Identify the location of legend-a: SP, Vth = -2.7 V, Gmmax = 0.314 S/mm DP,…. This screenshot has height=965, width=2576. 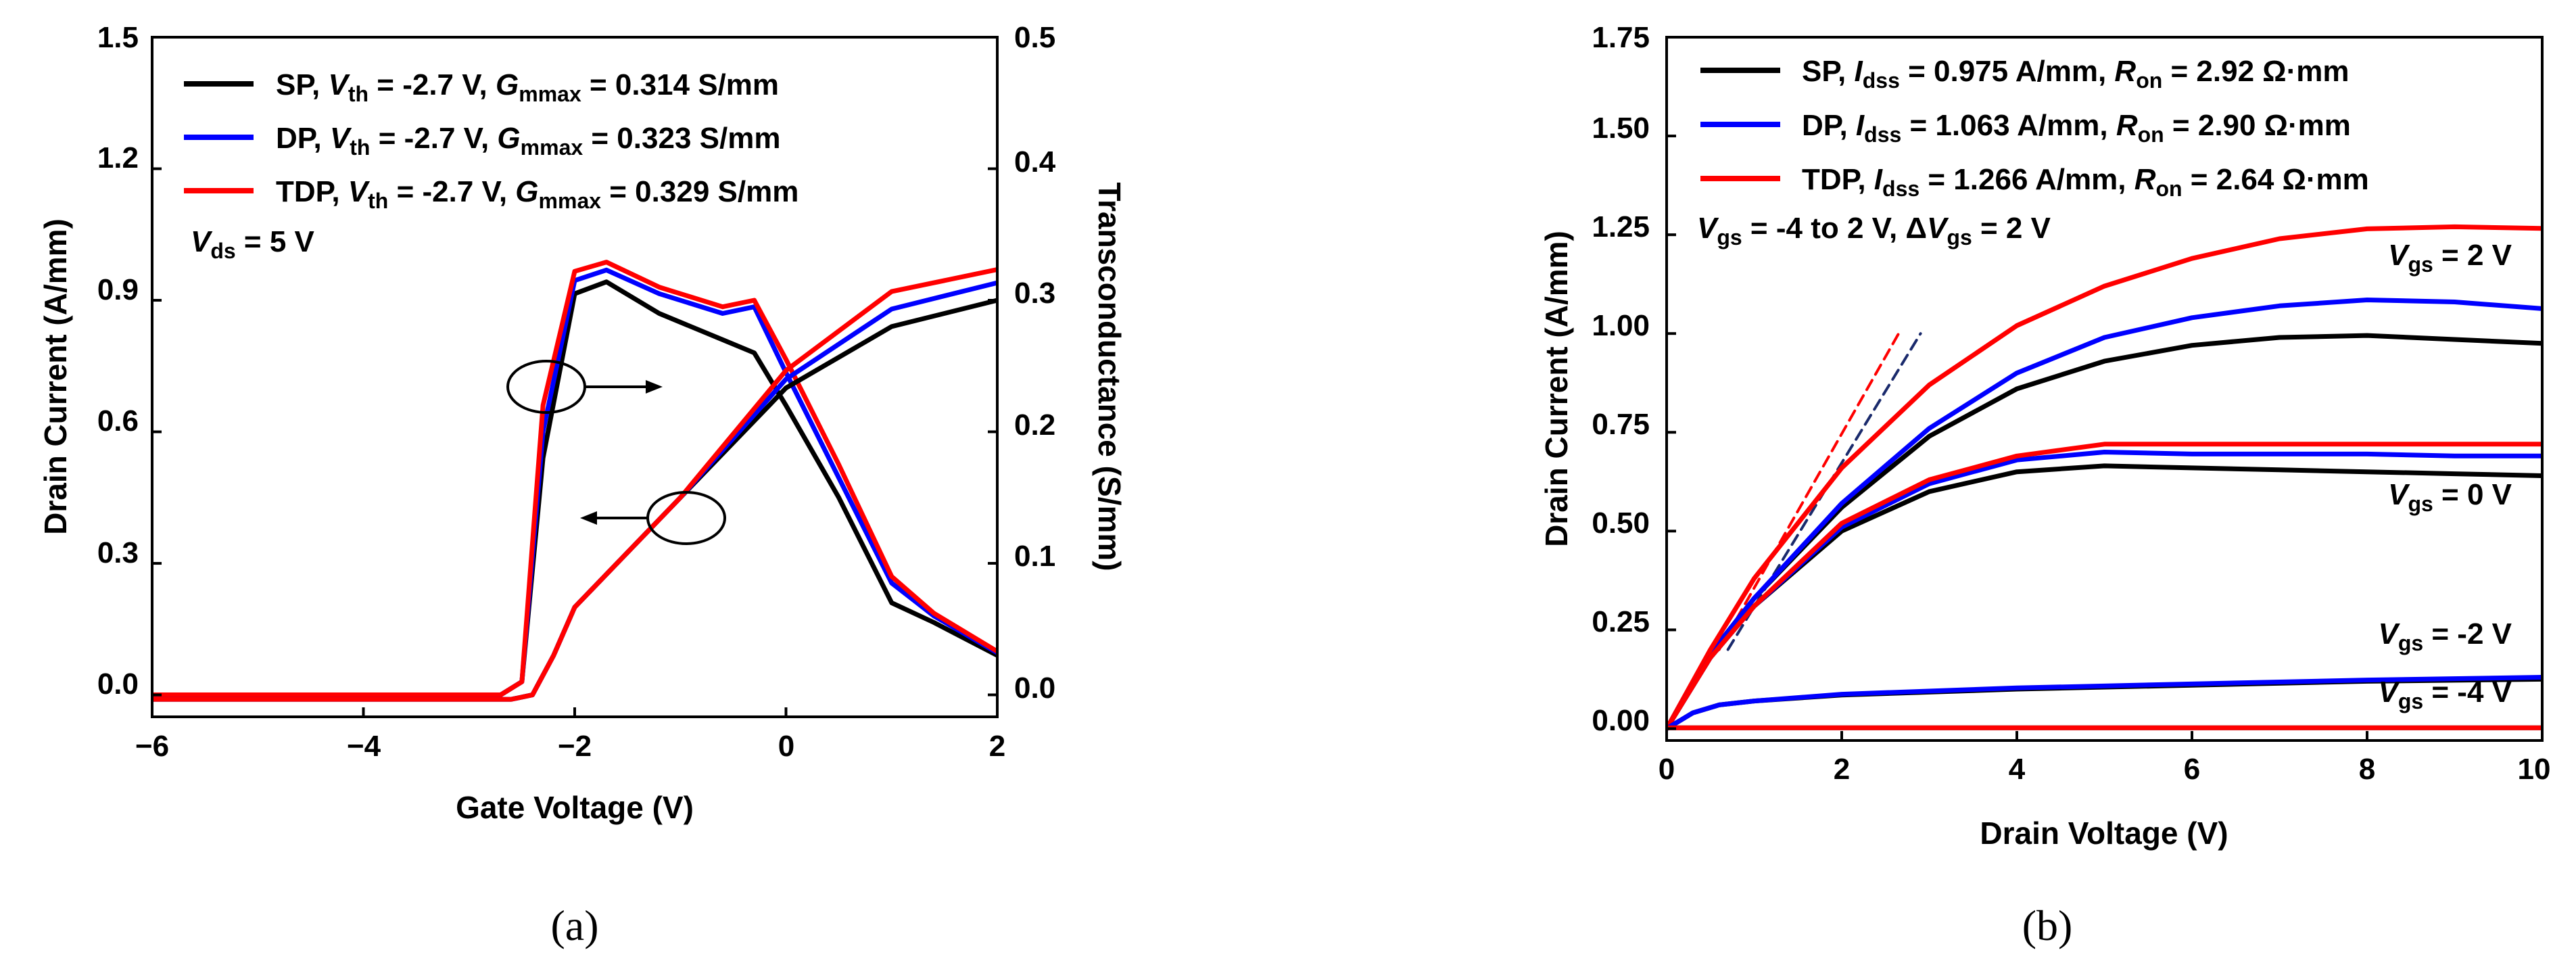
(491, 140).